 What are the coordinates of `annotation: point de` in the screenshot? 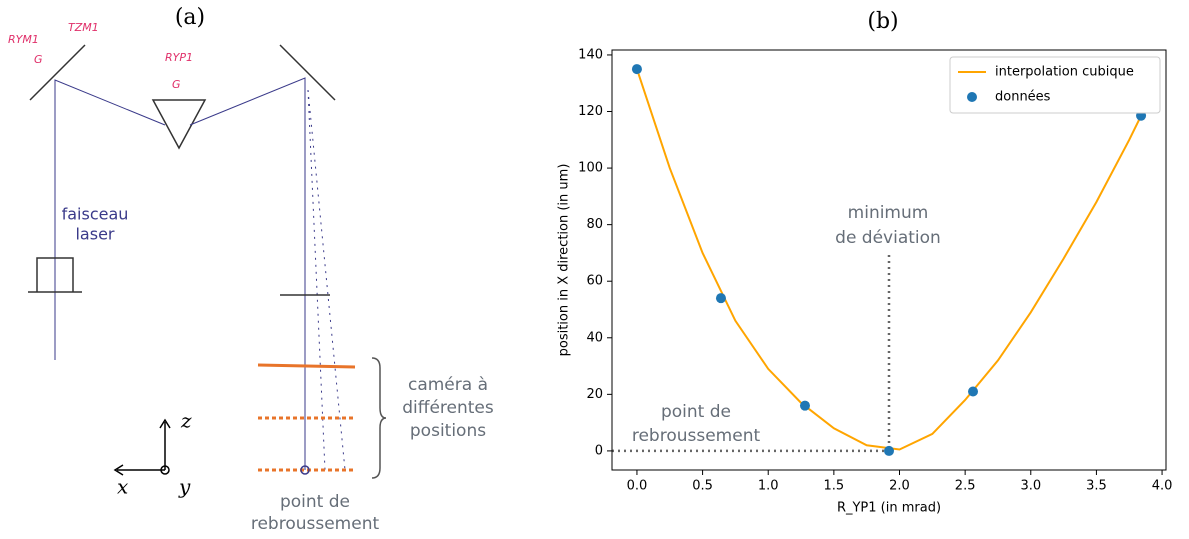 It's located at (696, 412).